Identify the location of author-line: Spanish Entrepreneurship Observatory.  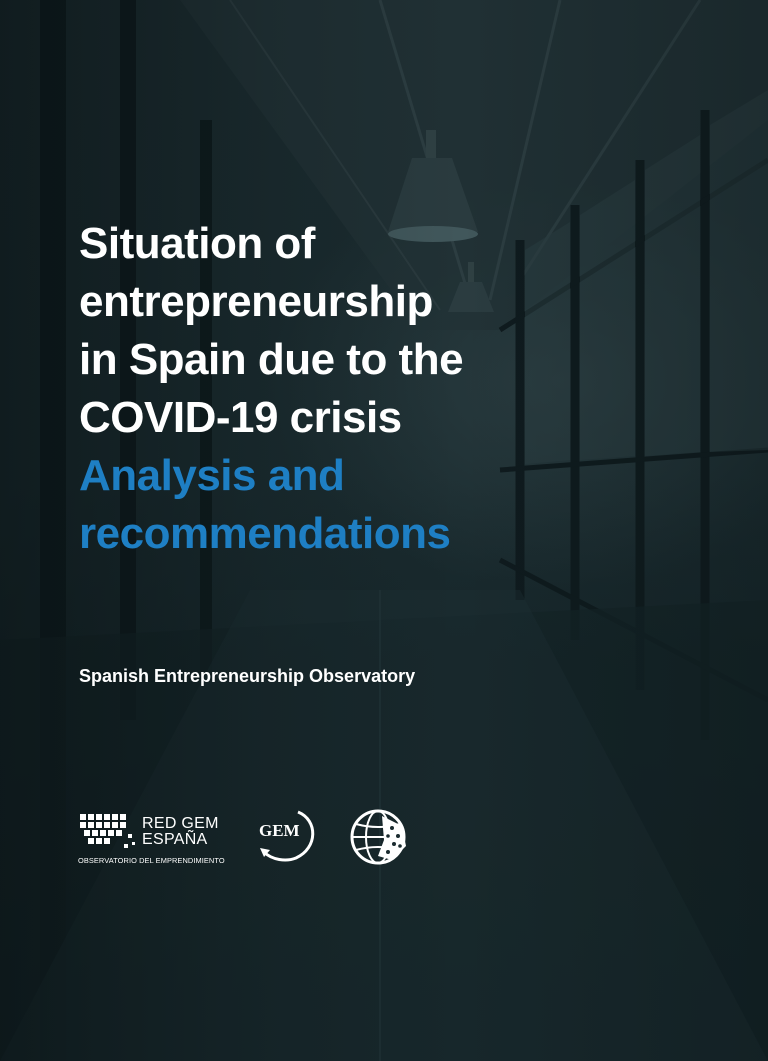
(247, 676).